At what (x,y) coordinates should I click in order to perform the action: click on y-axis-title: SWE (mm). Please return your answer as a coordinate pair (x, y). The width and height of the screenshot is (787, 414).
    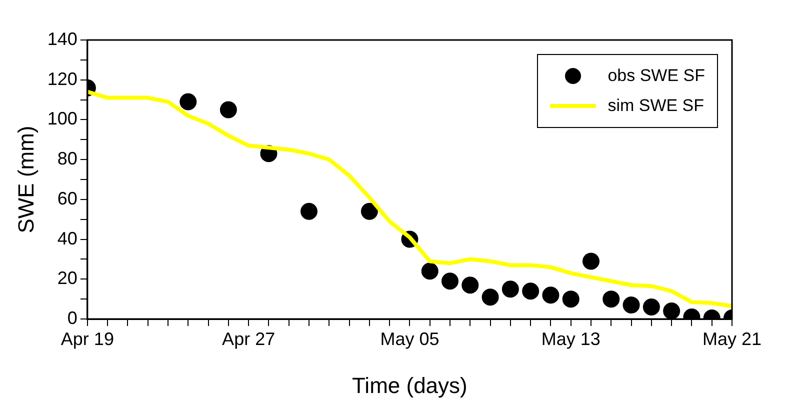
    Looking at the image, I should click on (25, 180).